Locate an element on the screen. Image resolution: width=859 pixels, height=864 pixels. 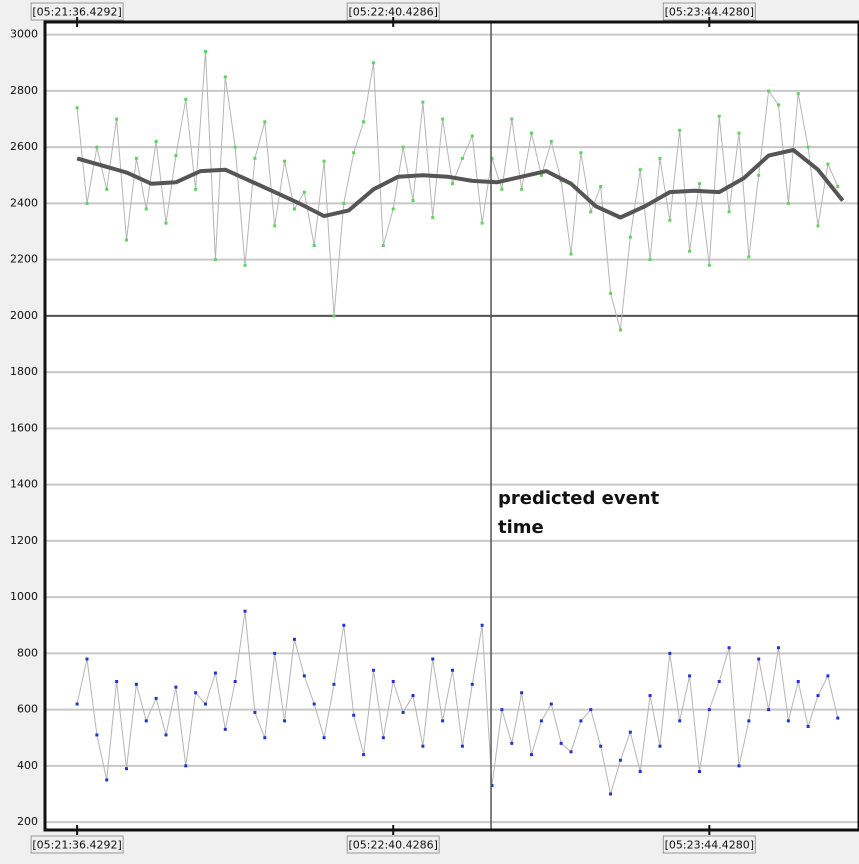
annotation: predicted event time is located at coordinates (579, 513).